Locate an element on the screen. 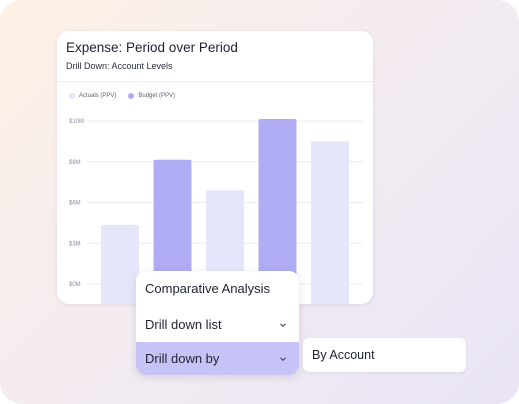 The image size is (519, 404). y-tick-label: $0M is located at coordinates (75, 285).